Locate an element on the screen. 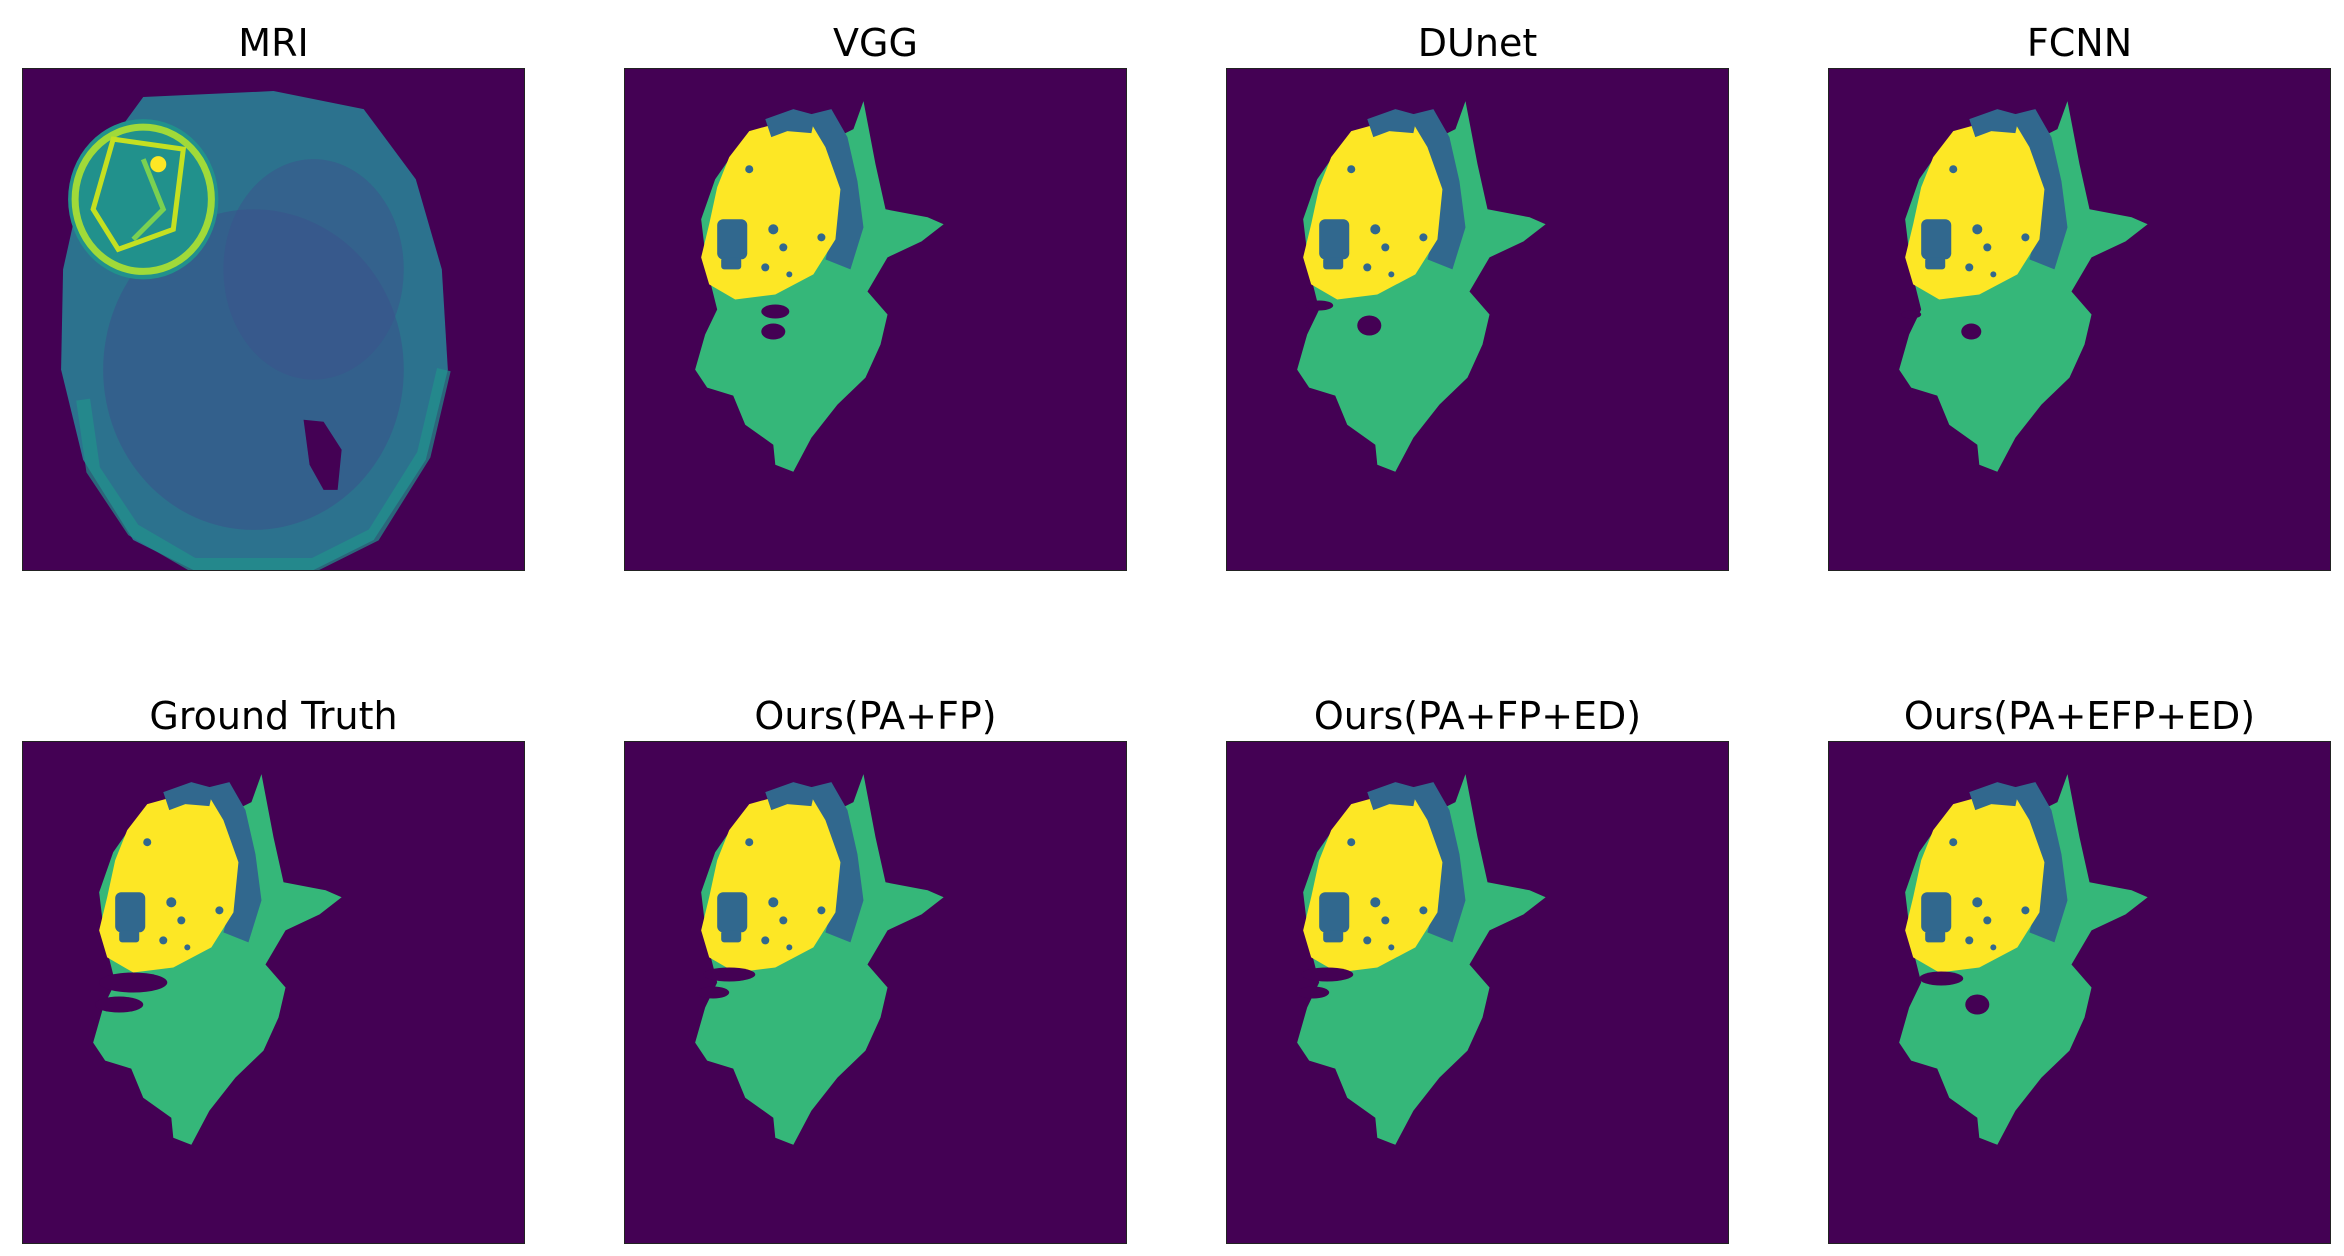 The height and width of the screenshot is (1256, 2344). ours-pa-fp-ed-segmentation is located at coordinates (1477, 992).